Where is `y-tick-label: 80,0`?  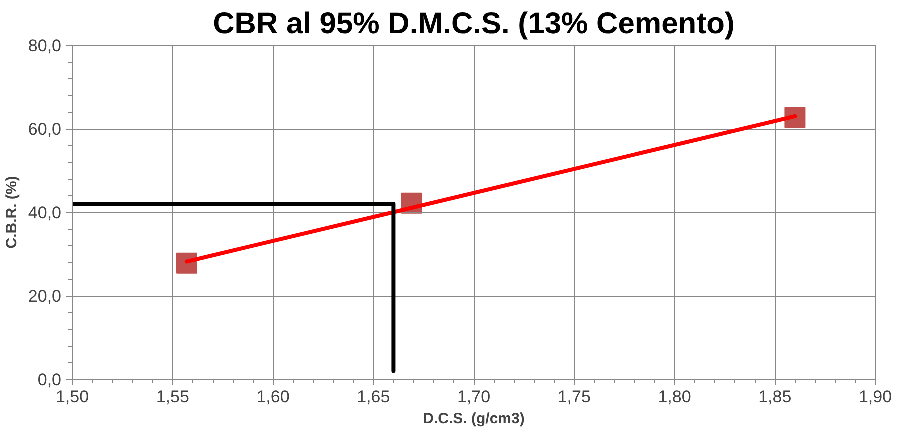
y-tick-label: 80,0 is located at coordinates (45, 46).